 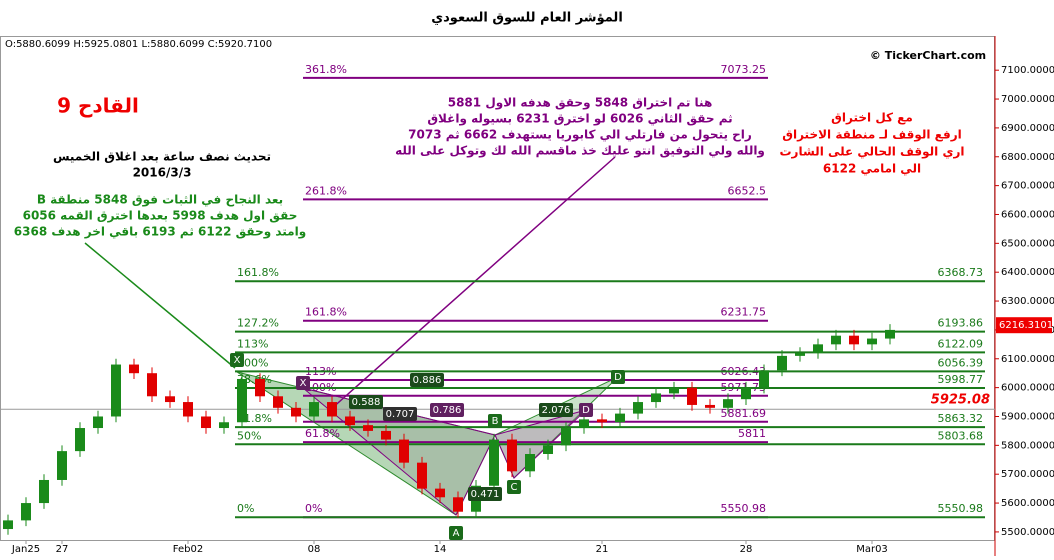 I want to click on update-note: تحديث نصف ساعة بعد اغلاق الخميس, so click(x=162, y=157).